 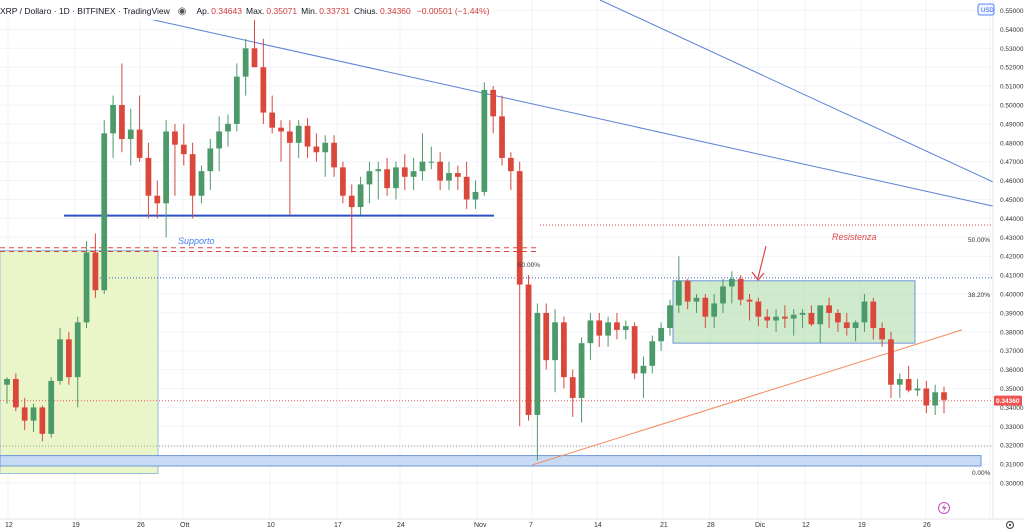 What do you see at coordinates (1012, 427) in the screenshot?
I see `y-tick-label: 0.33000` at bounding box center [1012, 427].